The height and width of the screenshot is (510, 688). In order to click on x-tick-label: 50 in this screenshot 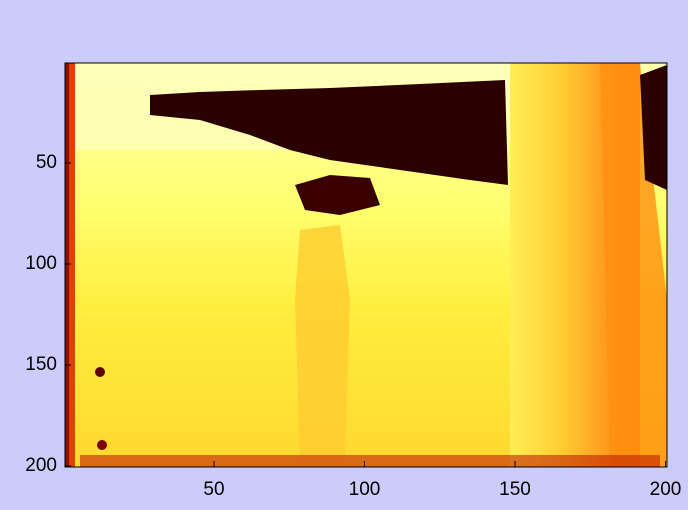, I will do `click(213, 489)`.